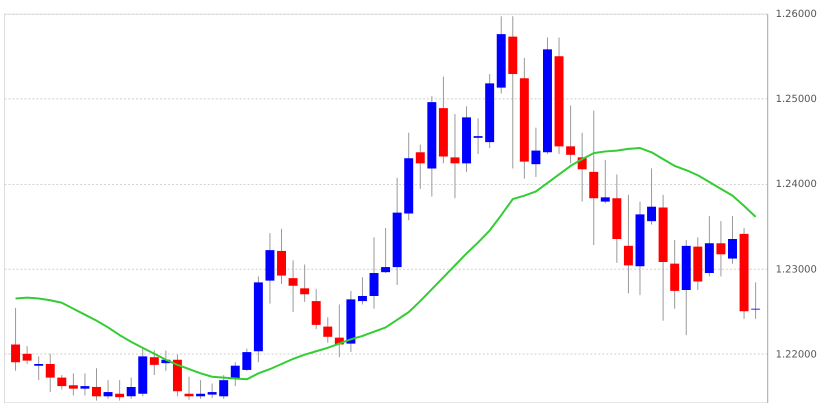  I want to click on y-tick-label: 1.24000, so click(796, 184).